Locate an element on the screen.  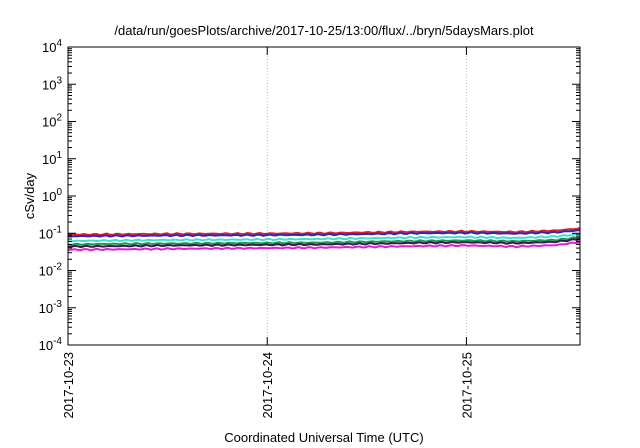
x-axis-label: Coordinated Universal Time (UTC) is located at coordinates (323, 437).